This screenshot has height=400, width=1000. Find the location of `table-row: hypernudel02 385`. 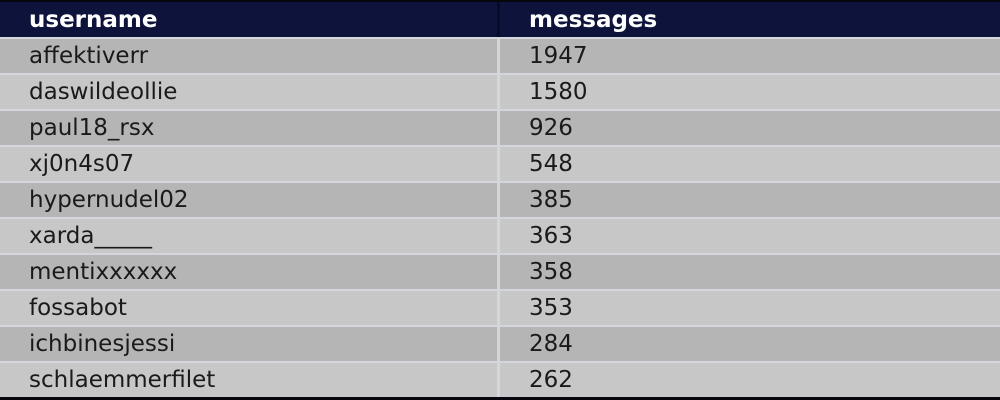

table-row: hypernudel02 385 is located at coordinates (500, 200).